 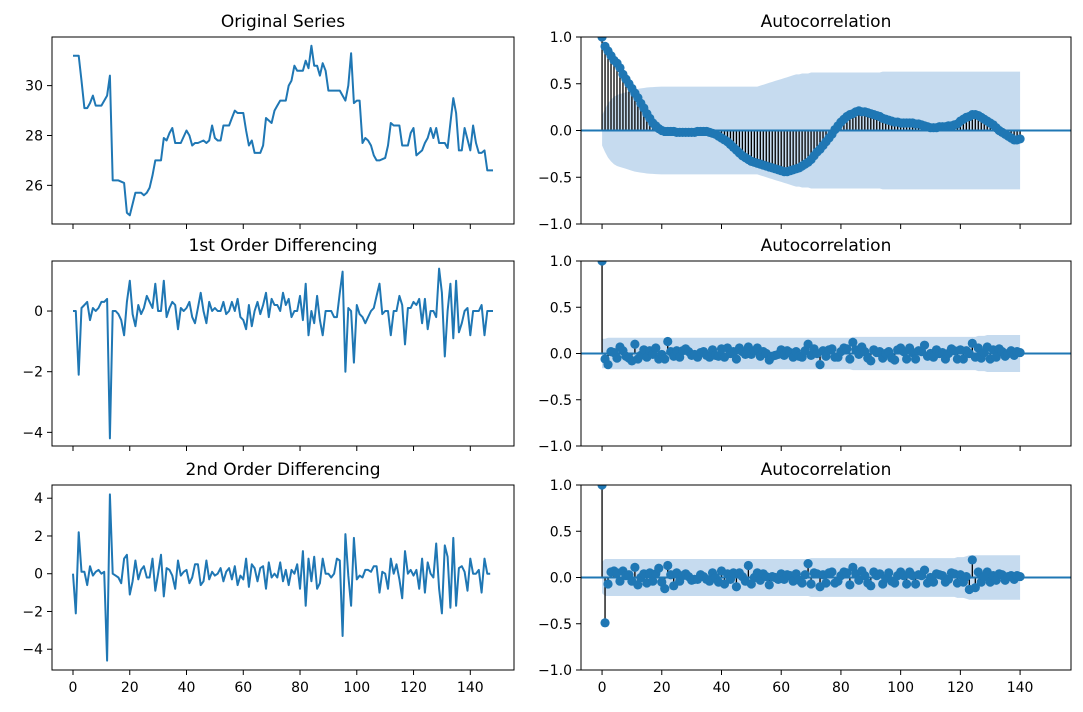 What do you see at coordinates (283, 22) in the screenshot?
I see `subplot-title: Original Series` at bounding box center [283, 22].